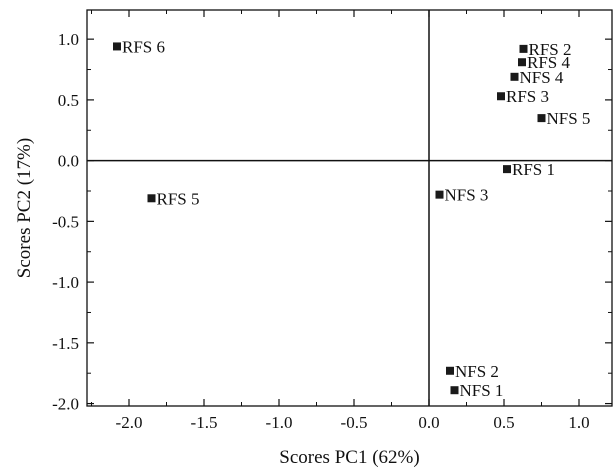 The image size is (616, 473). Describe the element at coordinates (550, 49) in the screenshot. I see `data-point-label: RFS 2` at that location.